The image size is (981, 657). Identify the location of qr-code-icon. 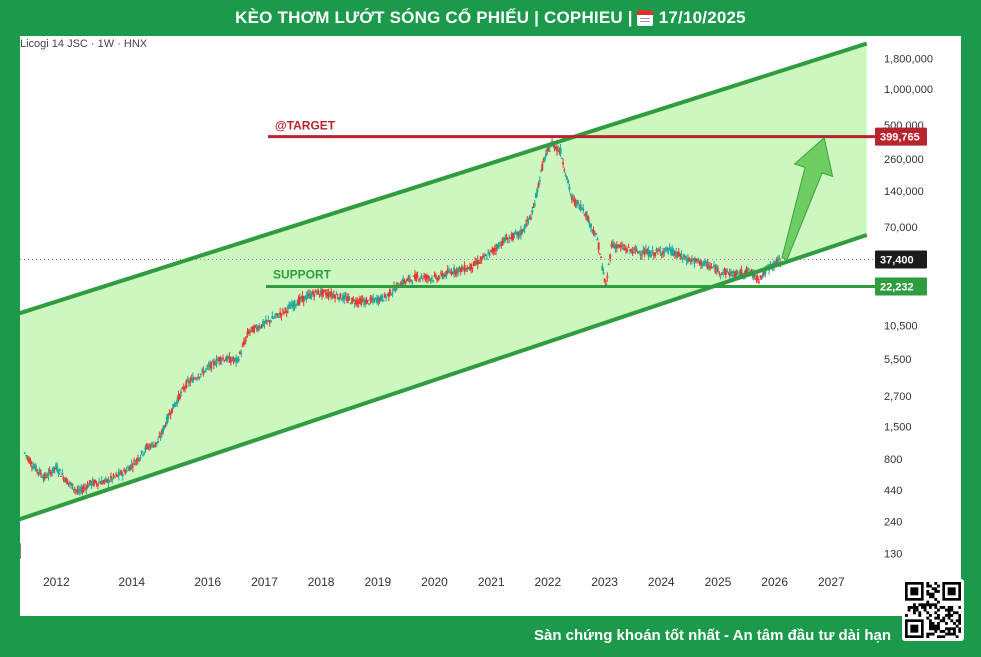
(933, 610).